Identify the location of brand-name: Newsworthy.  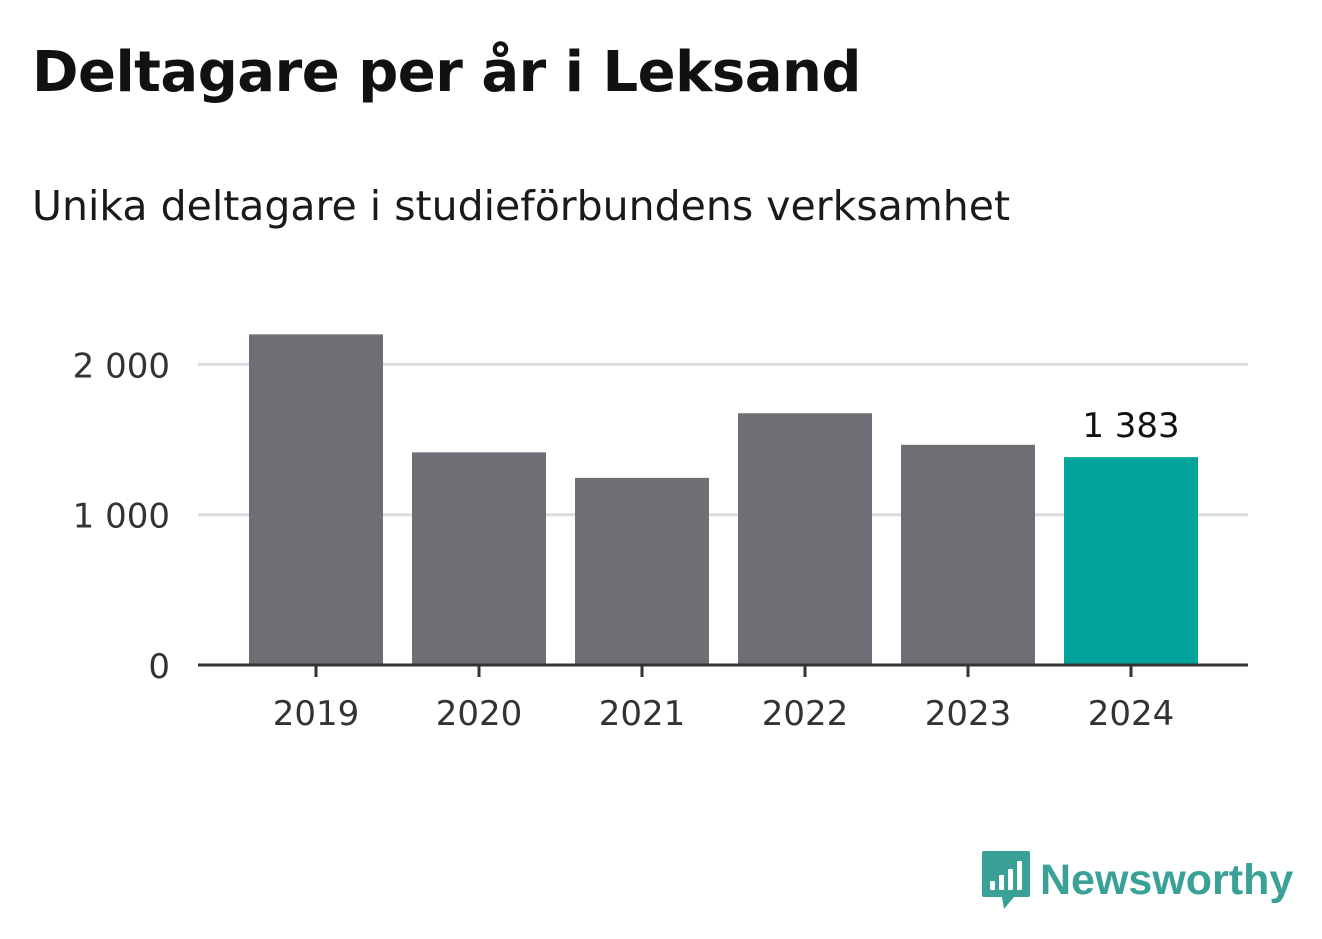
(1167, 879).